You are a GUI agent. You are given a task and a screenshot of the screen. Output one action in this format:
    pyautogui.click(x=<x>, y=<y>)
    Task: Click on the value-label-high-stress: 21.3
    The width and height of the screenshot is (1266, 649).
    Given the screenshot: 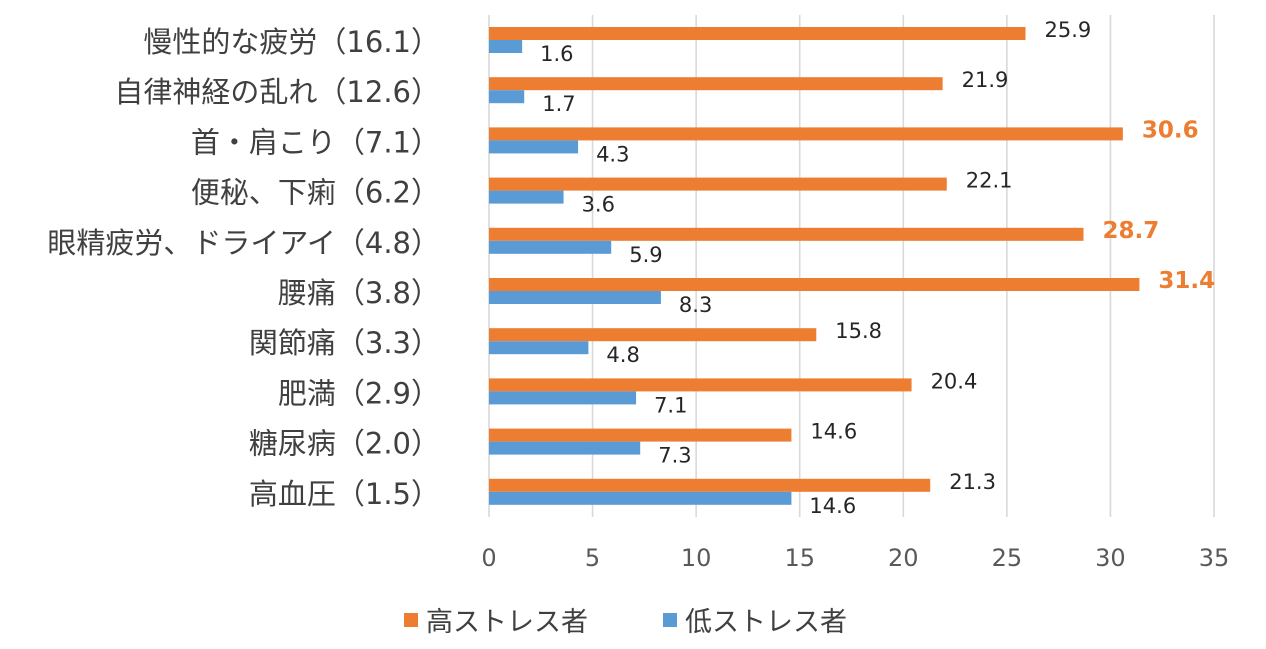 What is the action you would take?
    pyautogui.click(x=972, y=482)
    